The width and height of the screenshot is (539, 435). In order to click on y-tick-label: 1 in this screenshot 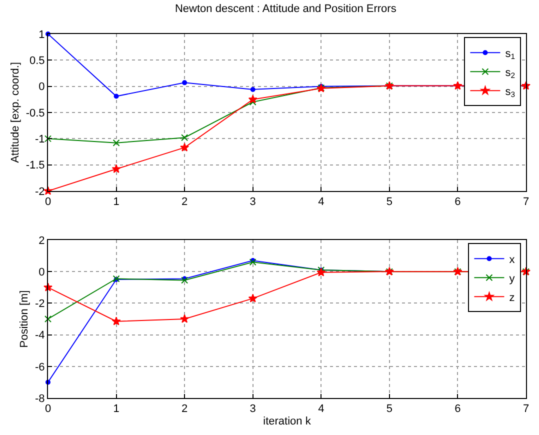, I will do `click(41, 34)`.